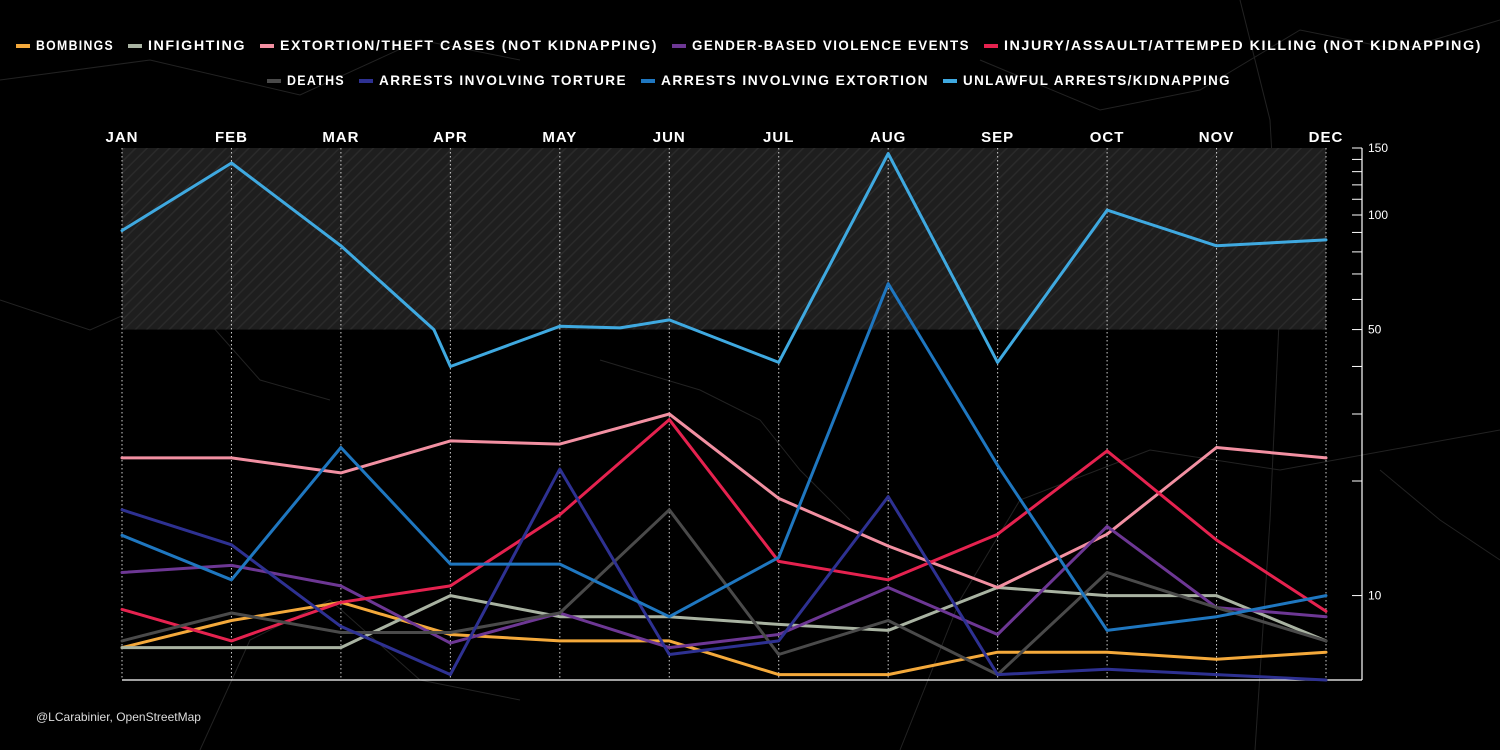 This screenshot has width=1500, height=750. Describe the element at coordinates (340, 137) in the screenshot. I see `month-label: MAR` at that location.